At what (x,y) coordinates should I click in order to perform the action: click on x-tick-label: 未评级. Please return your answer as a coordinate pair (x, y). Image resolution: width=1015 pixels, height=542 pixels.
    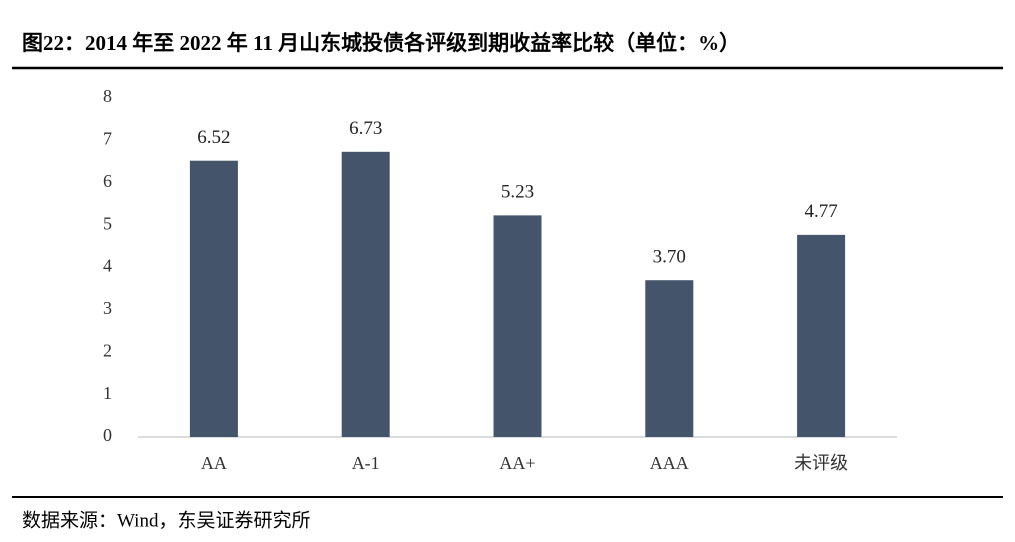
    Looking at the image, I should click on (821, 463).